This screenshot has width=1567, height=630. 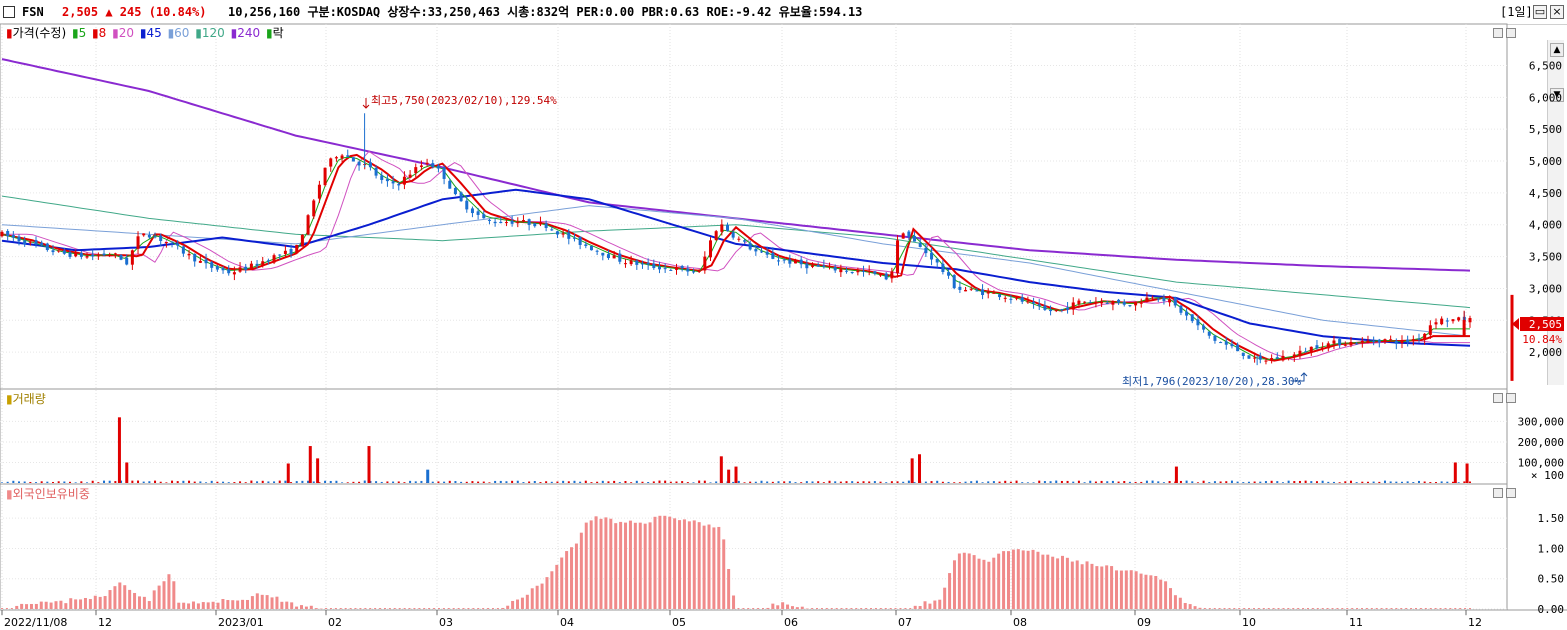 What do you see at coordinates (1498, 398) in the screenshot?
I see `volume-panel-maximize-icon` at bounding box center [1498, 398].